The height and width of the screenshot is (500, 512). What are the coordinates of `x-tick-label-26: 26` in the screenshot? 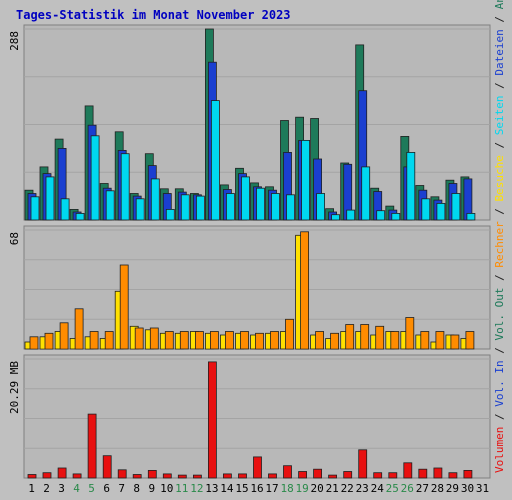 It's located at (407, 488).